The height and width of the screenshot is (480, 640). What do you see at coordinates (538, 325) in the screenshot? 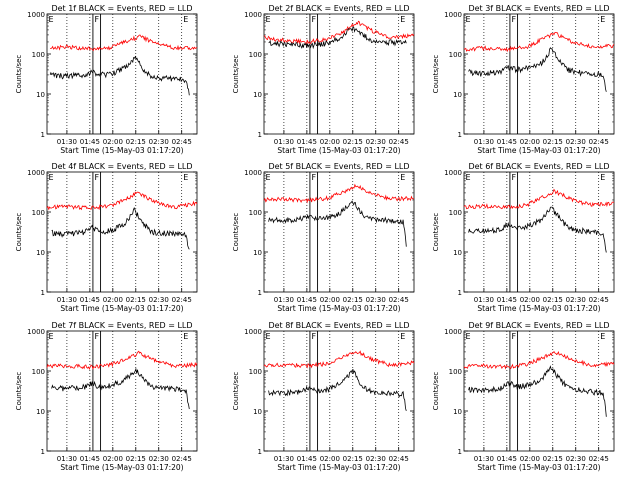
I see `chart-title: Det 9f BLACK = Events, RED = LLD` at bounding box center [538, 325].